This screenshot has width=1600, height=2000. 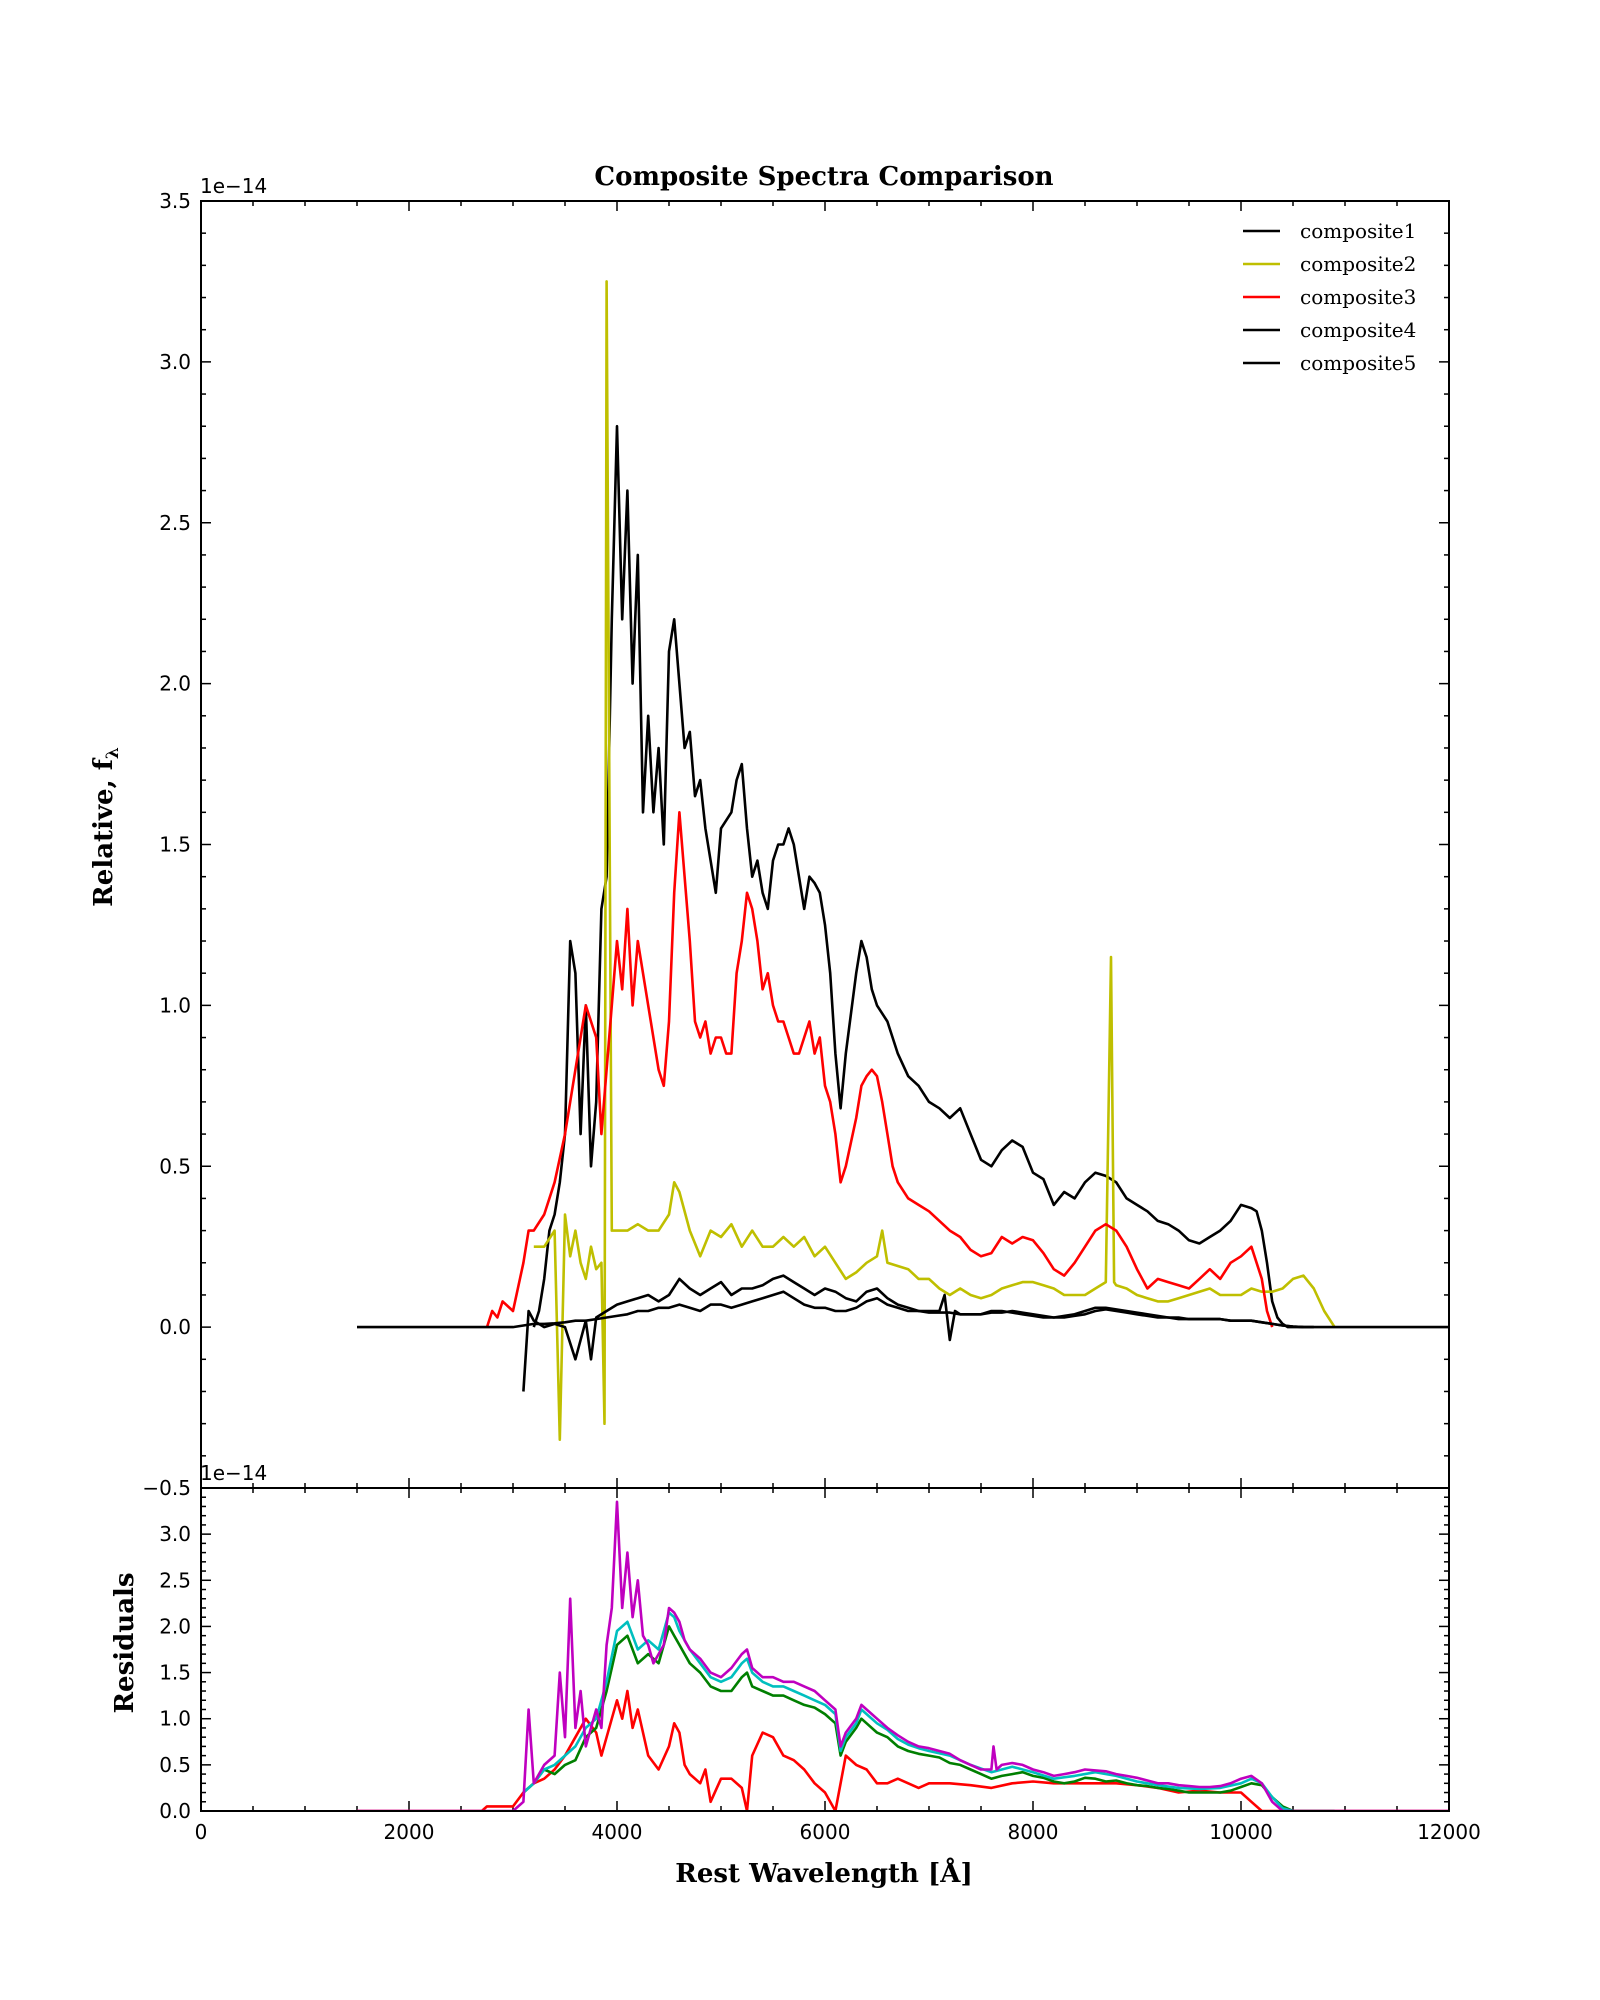 I want to click on legend-label-composite3: composite3, so click(x=1358, y=297).